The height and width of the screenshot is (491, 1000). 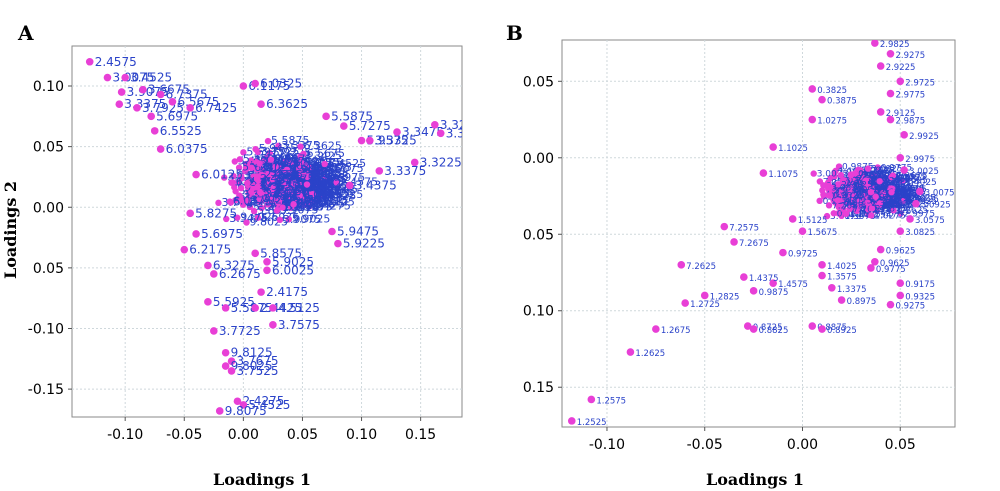 I want to click on data-point-label: 0.8875, so click(x=832, y=328).